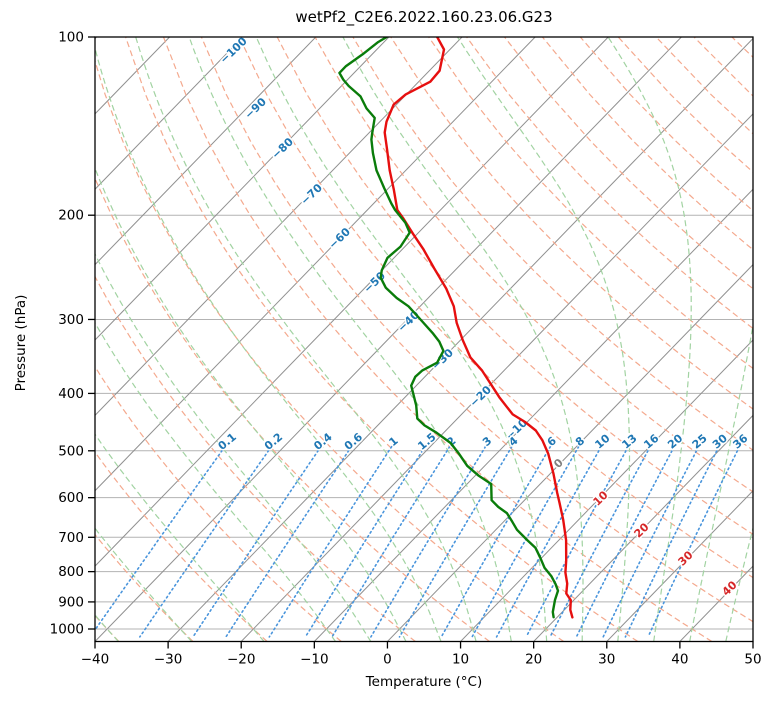 The image size is (775, 708). What do you see at coordinates (227, 441) in the screenshot?
I see `mixing-ratio-label: 0.1` at bounding box center [227, 441].